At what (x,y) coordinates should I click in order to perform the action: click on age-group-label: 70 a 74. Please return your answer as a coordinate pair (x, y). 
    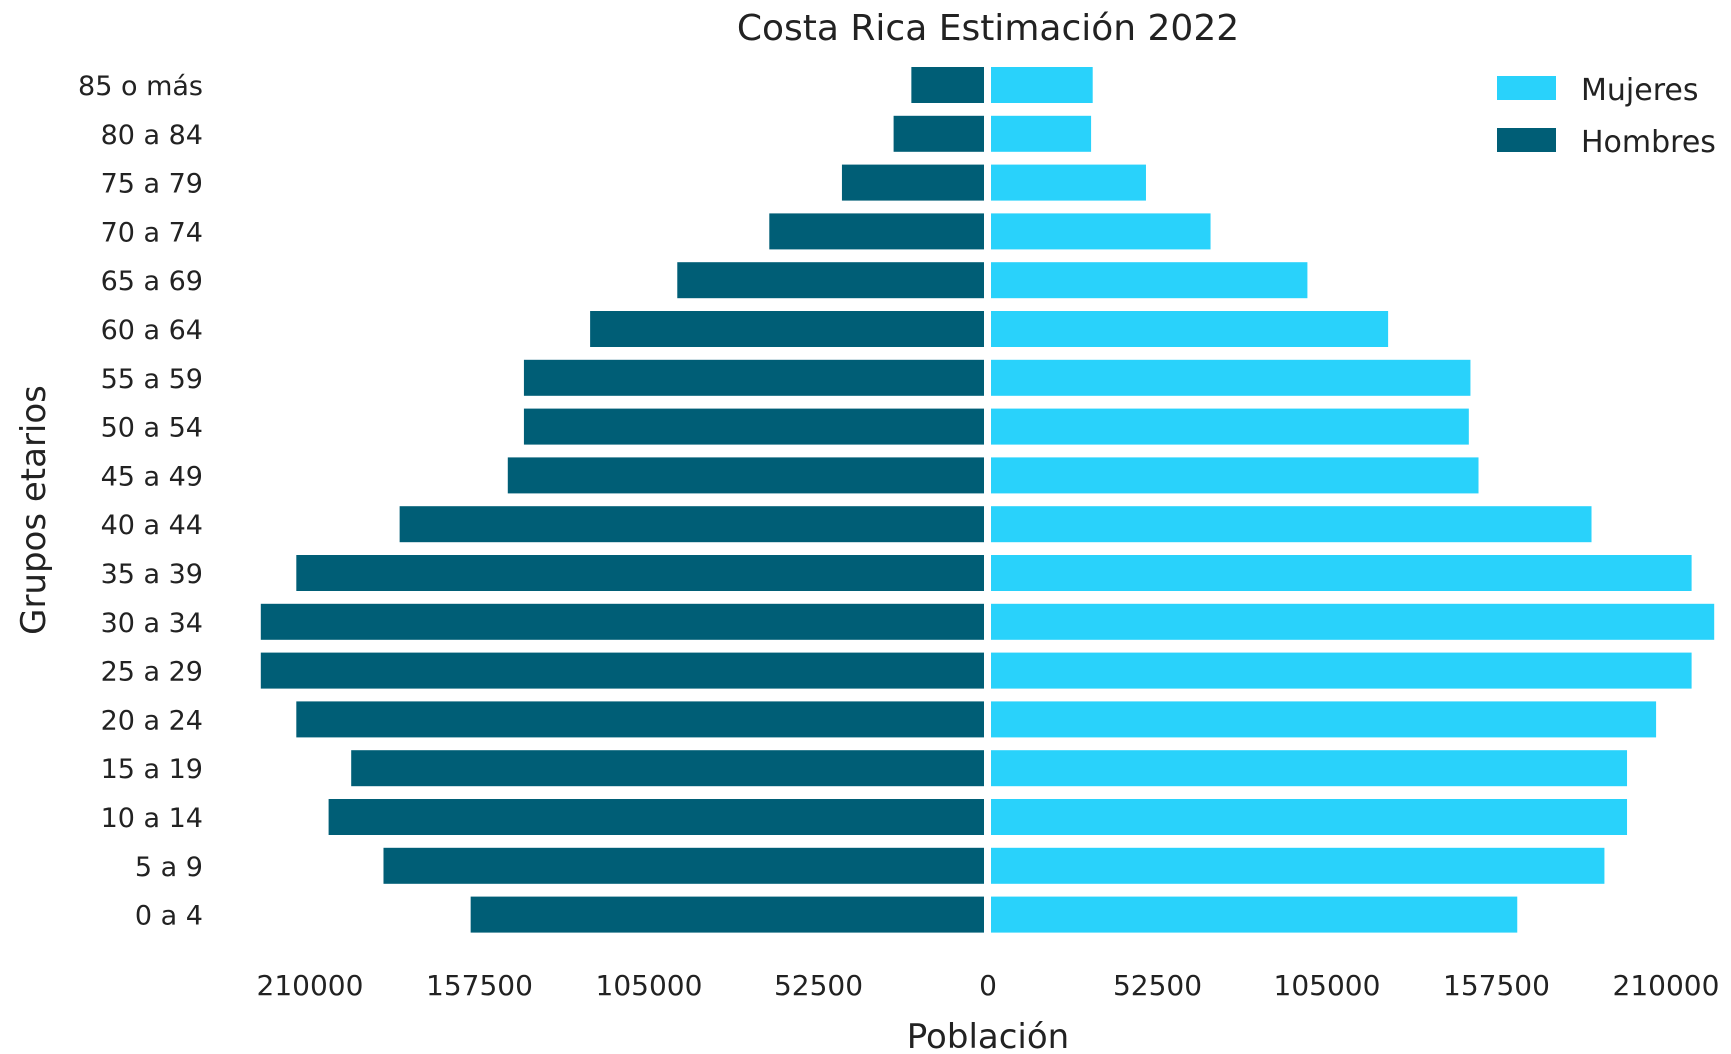
    Looking at the image, I should click on (152, 232).